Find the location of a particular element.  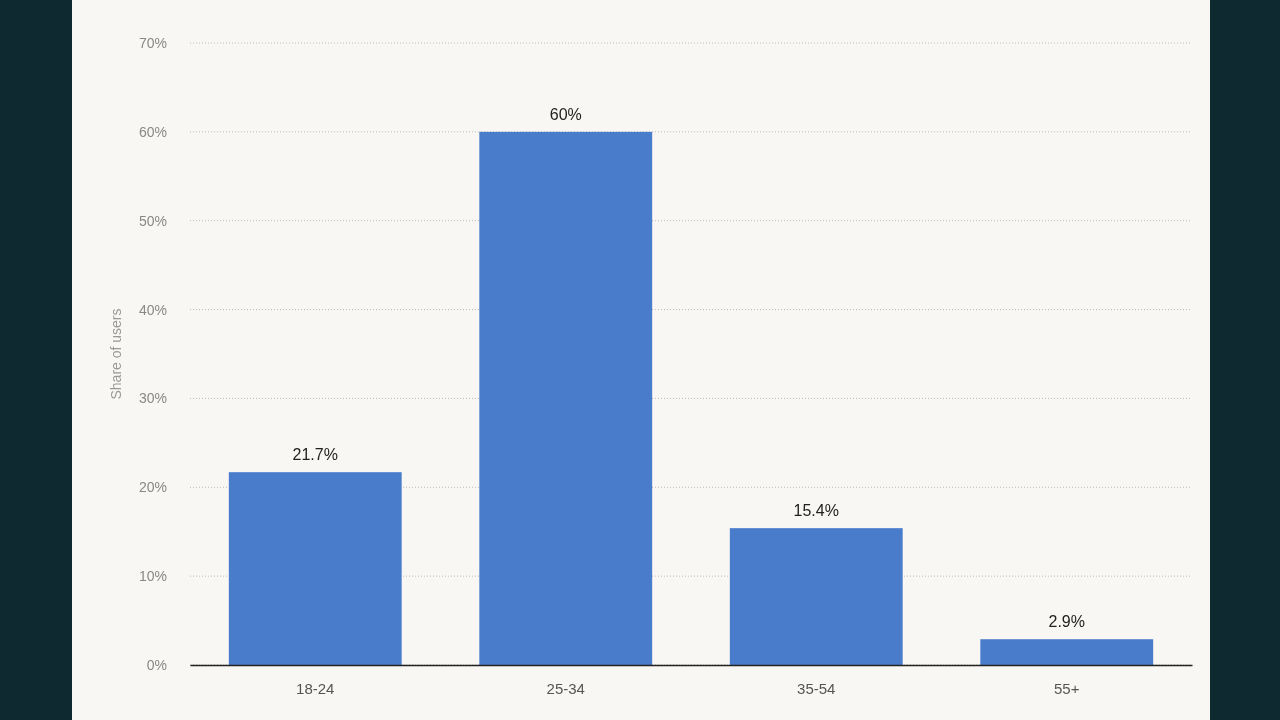

x-tick-label: 18-24 is located at coordinates (315, 688).